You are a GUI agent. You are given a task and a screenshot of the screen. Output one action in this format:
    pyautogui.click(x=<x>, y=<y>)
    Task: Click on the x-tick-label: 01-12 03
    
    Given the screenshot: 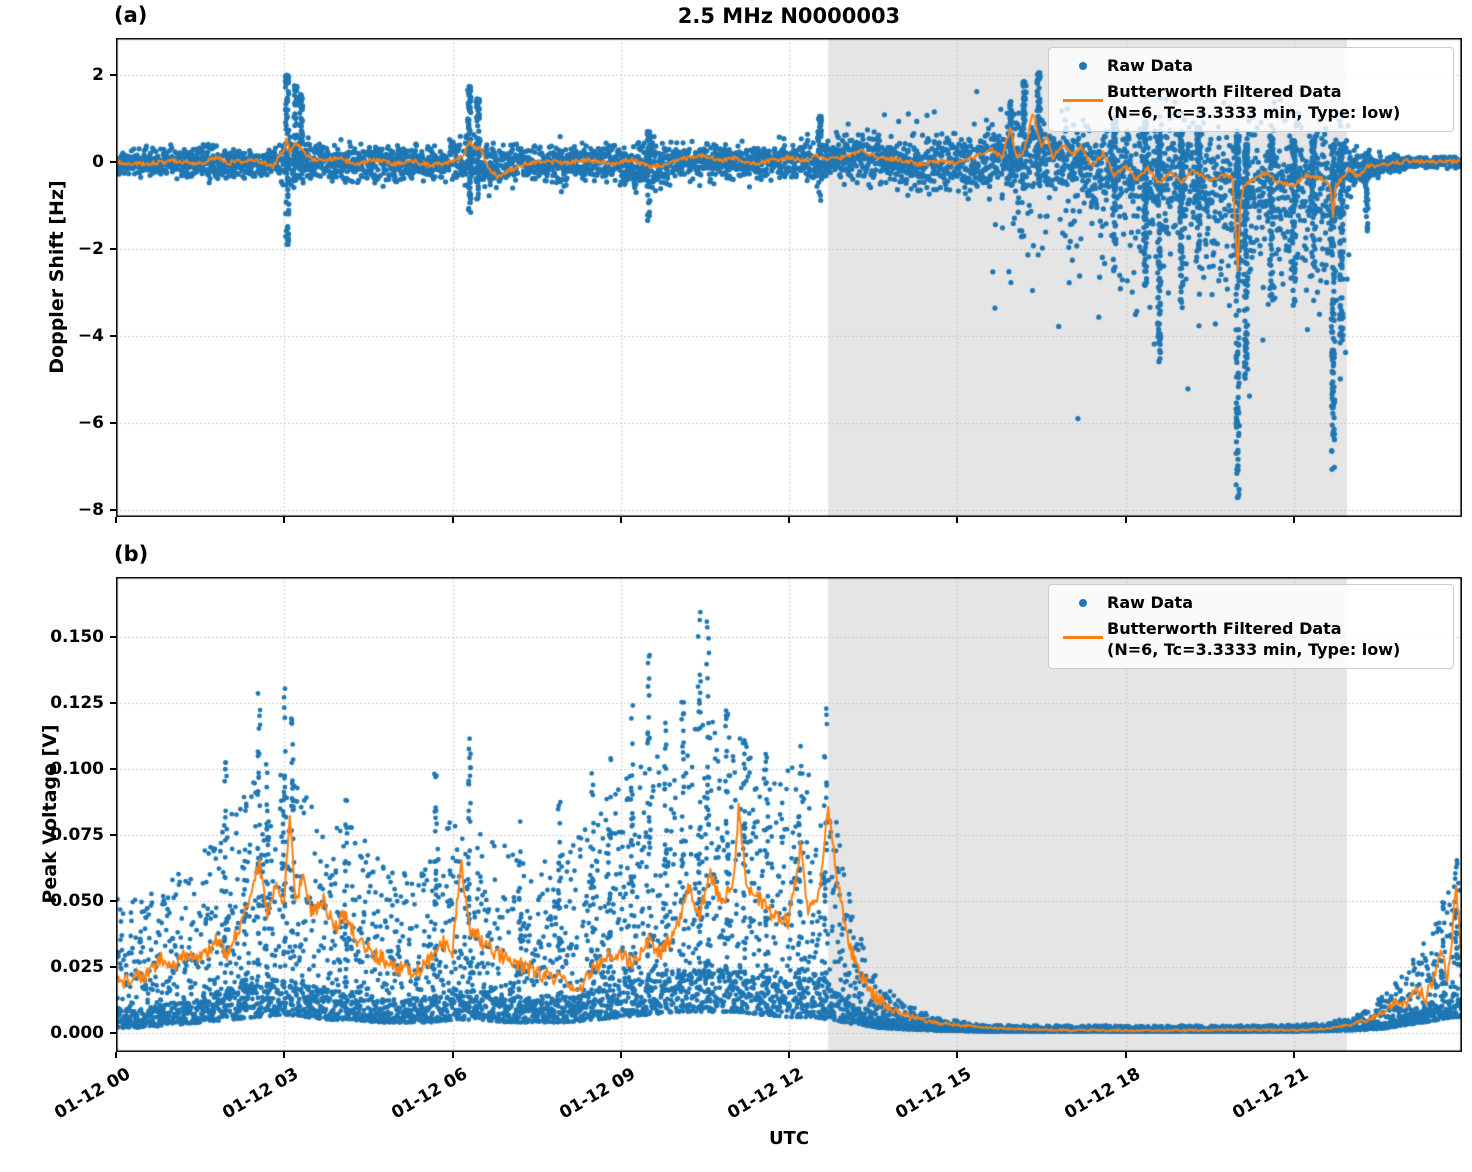 What is the action you would take?
    pyautogui.click(x=261, y=1094)
    